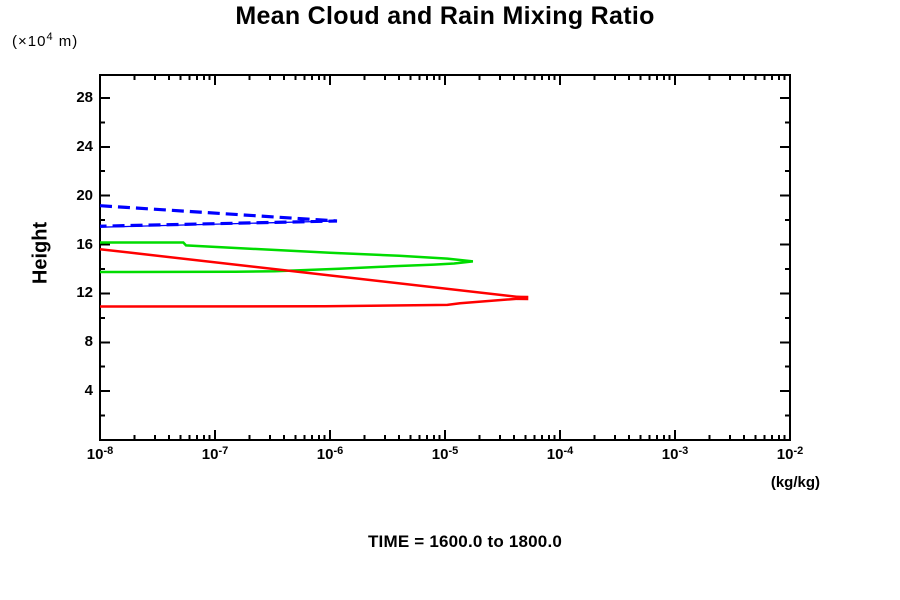  What do you see at coordinates (84, 97) in the screenshot?
I see `y-tick-label: 28` at bounding box center [84, 97].